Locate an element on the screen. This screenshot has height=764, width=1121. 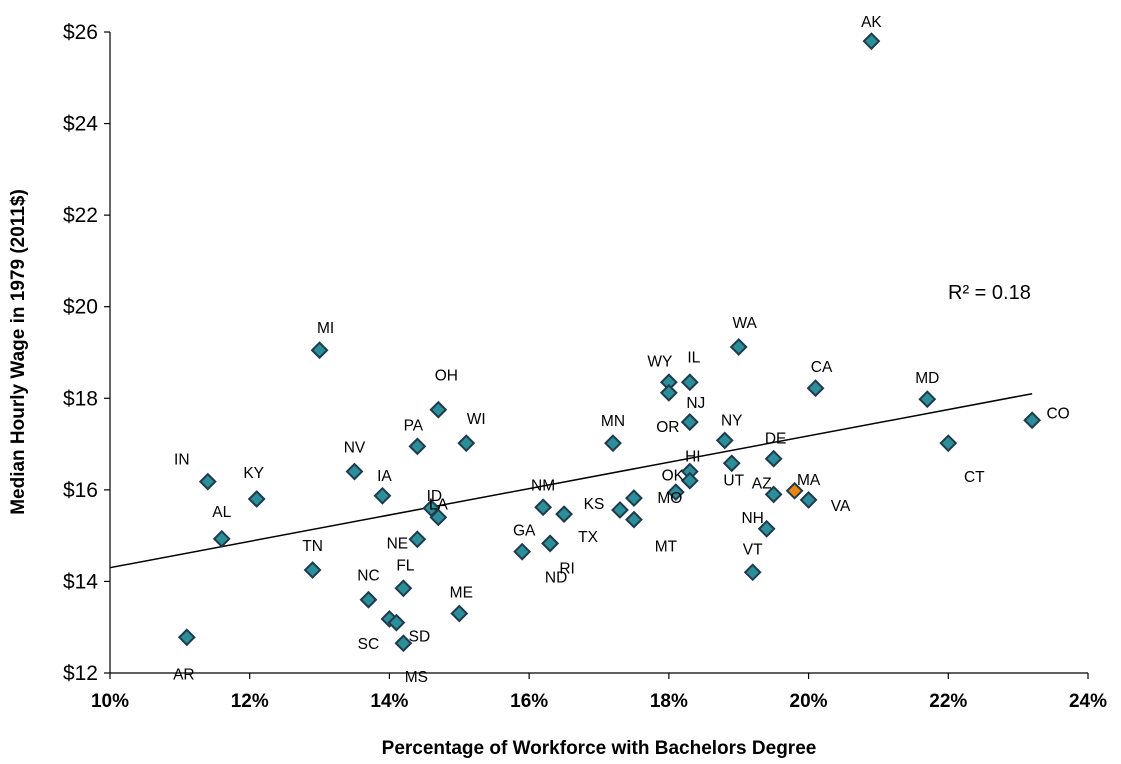
point-label: SD is located at coordinates (420, 637).